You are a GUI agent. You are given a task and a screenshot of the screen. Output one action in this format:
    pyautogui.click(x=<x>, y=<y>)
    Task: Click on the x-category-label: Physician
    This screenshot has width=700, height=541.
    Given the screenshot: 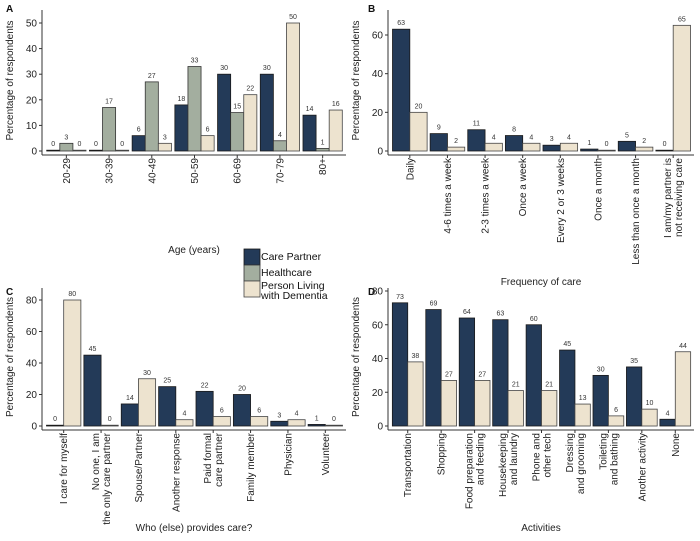 What is the action you would take?
    pyautogui.click(x=288, y=454)
    